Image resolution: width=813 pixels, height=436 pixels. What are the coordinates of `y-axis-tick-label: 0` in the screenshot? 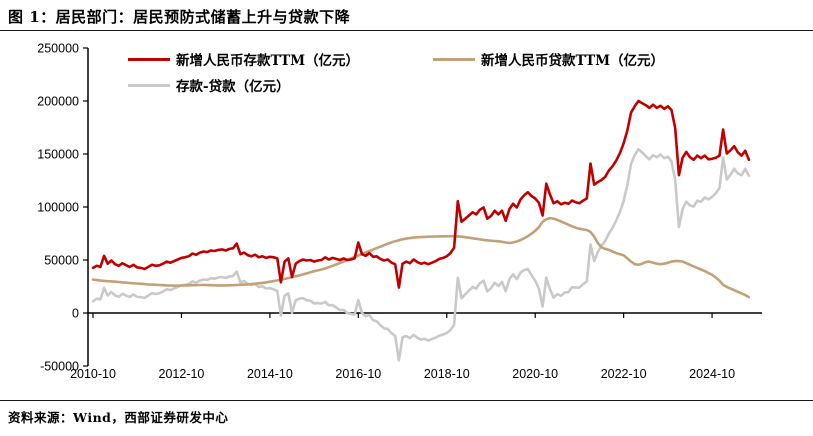 It's located at (75, 314).